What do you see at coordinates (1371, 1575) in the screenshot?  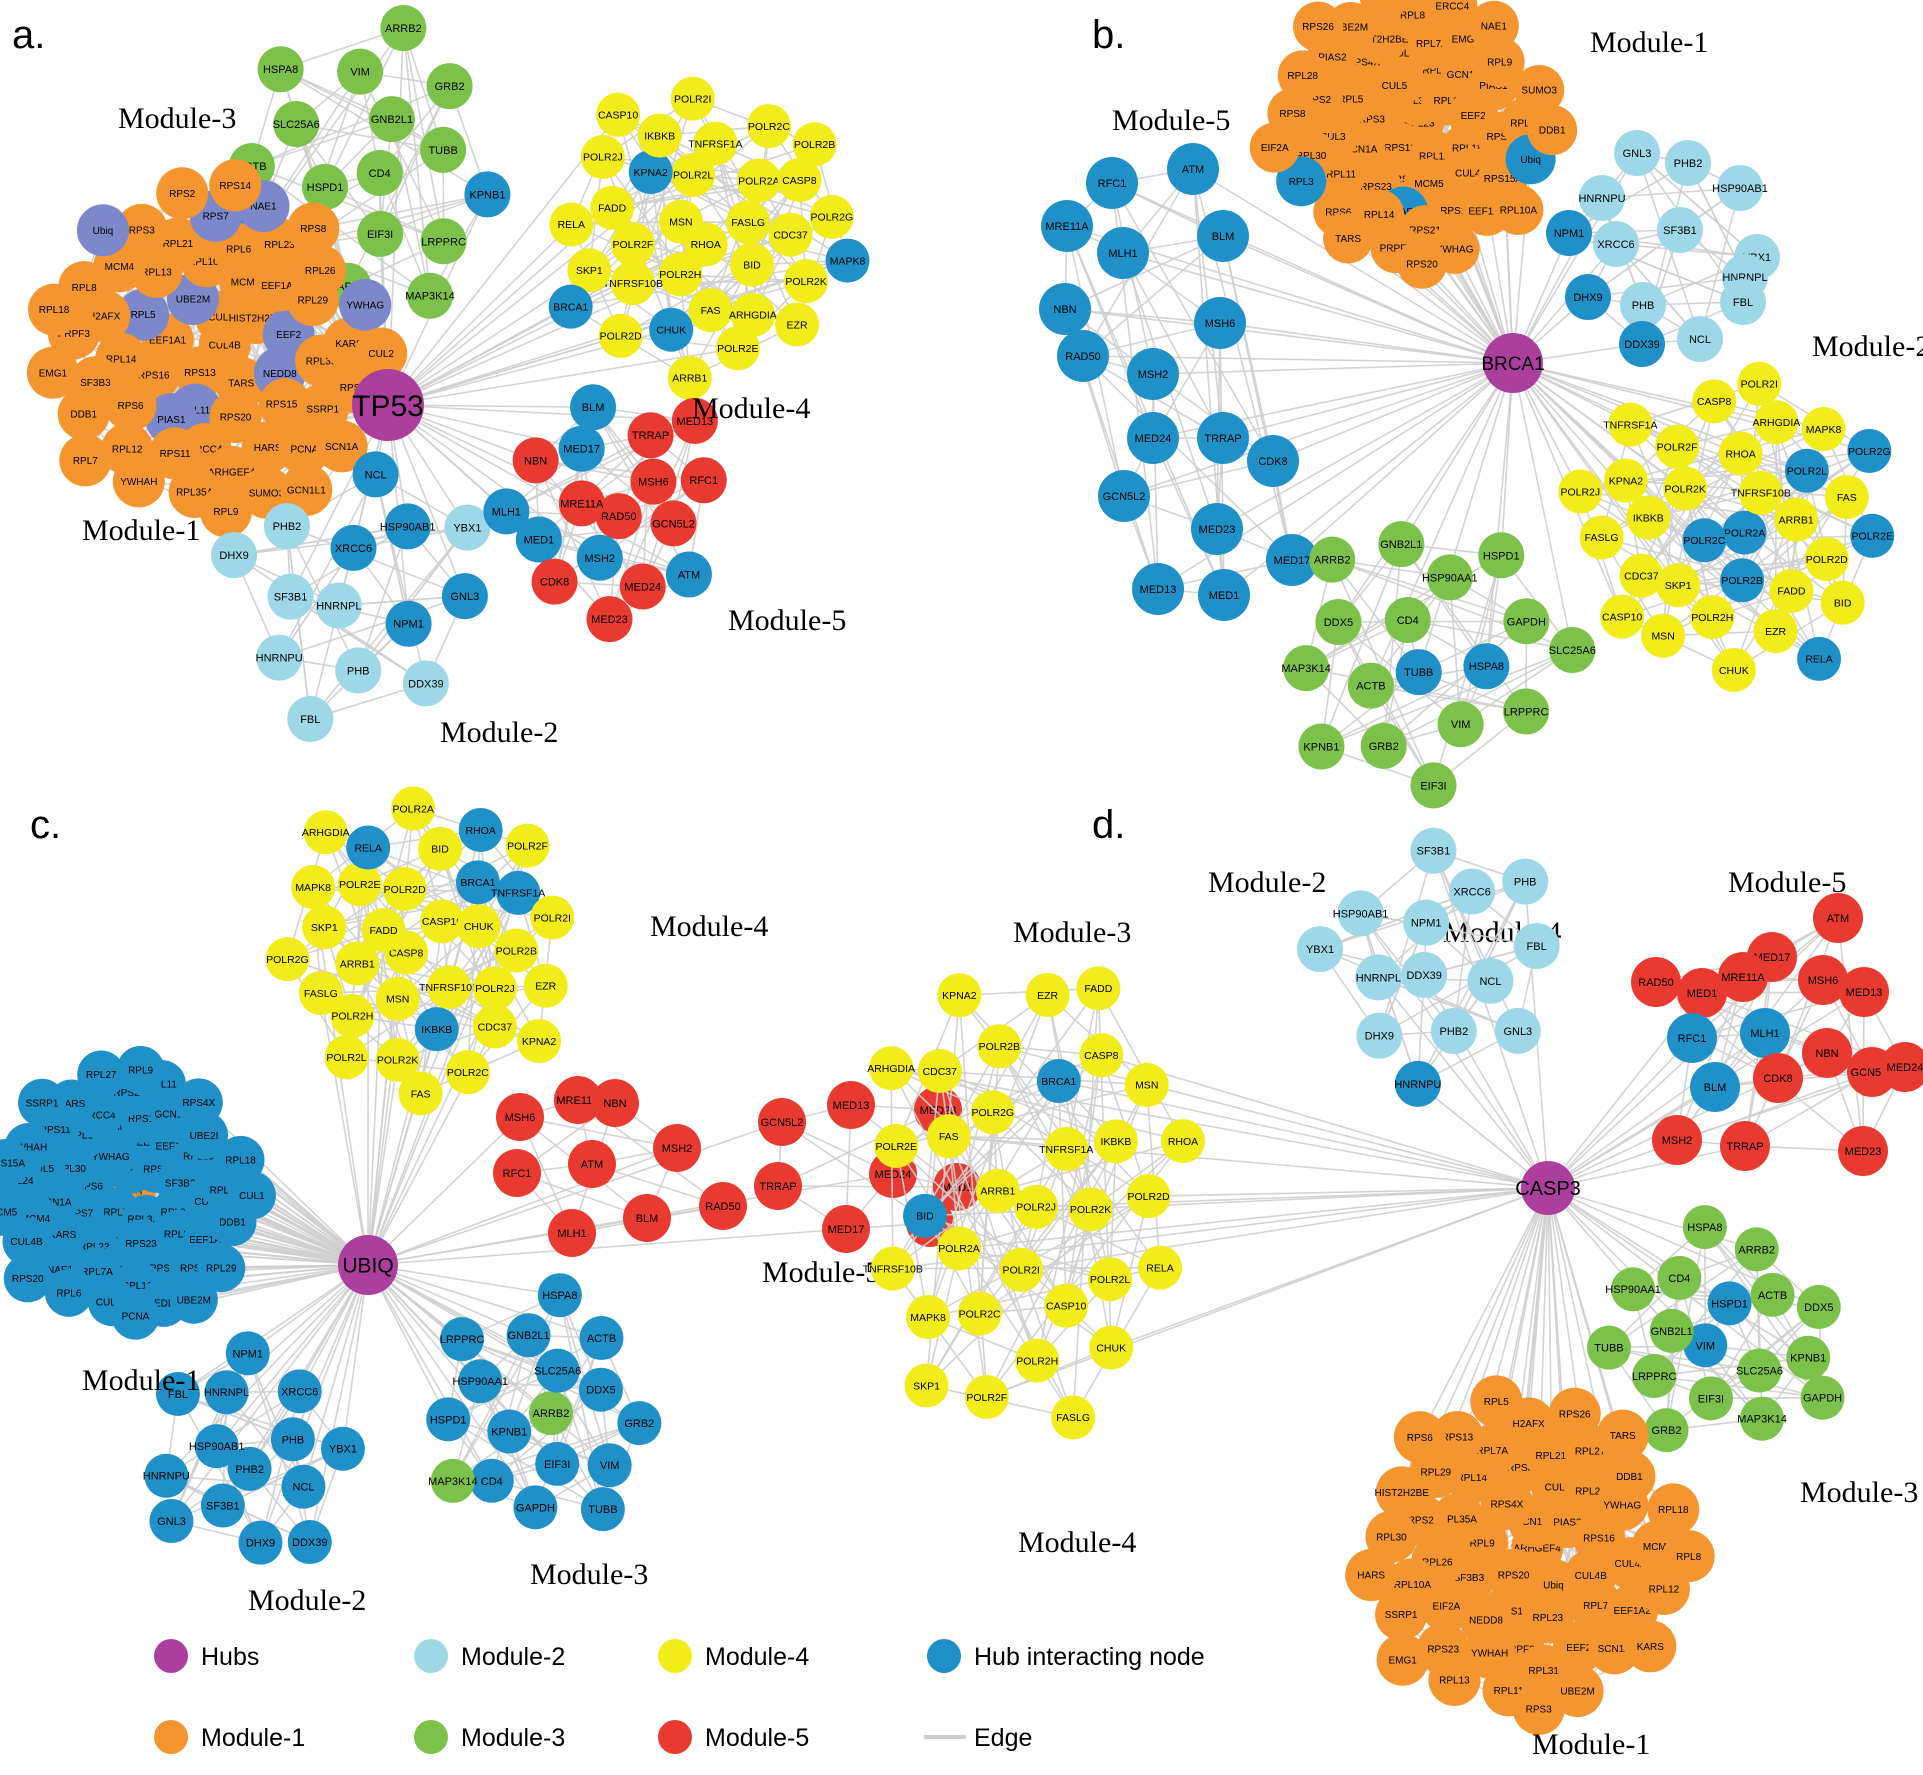 I see `node-HARS: HARS` at bounding box center [1371, 1575].